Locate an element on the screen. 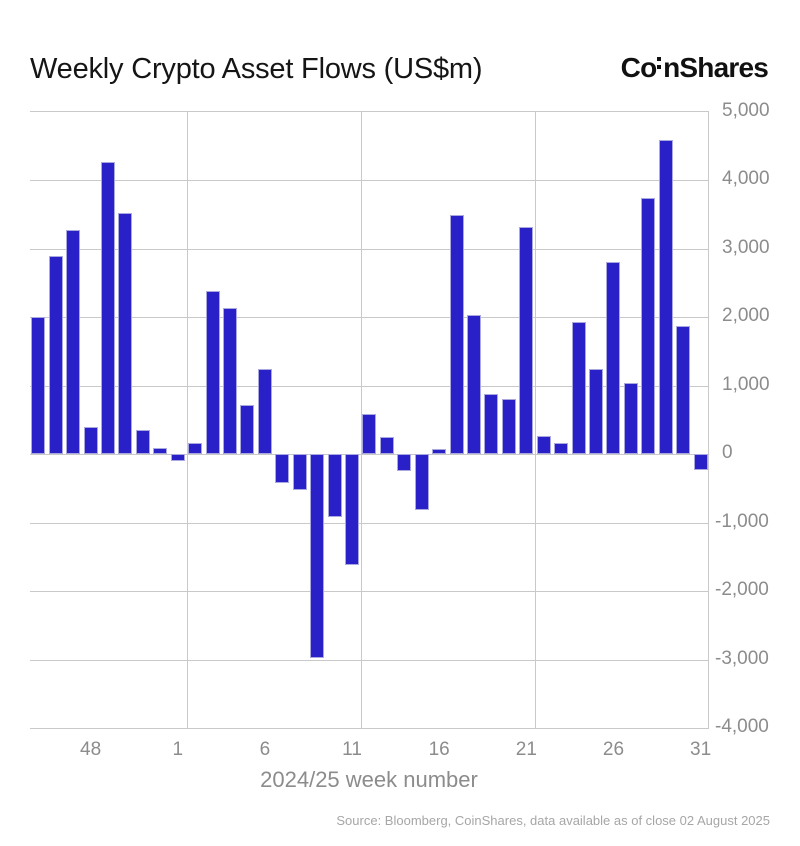 This screenshot has width=800, height=846. y-tick-label-5000: 5,000 is located at coordinates (746, 110).